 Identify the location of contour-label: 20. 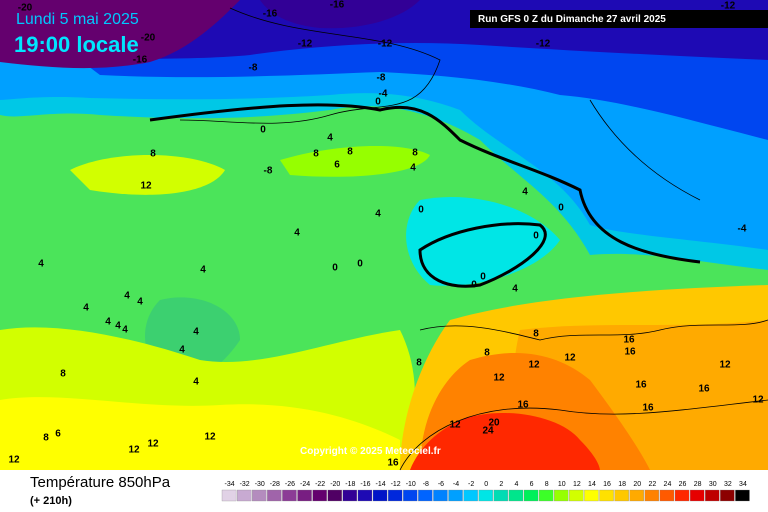
(494, 423).